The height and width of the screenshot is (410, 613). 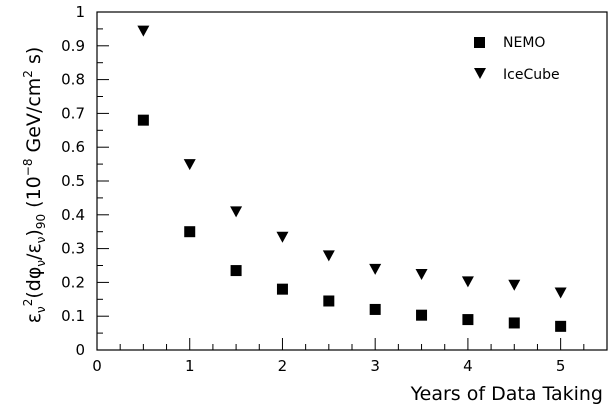 What do you see at coordinates (34, 251) in the screenshot?
I see `y-title-mid2: /ε` at bounding box center [34, 251].